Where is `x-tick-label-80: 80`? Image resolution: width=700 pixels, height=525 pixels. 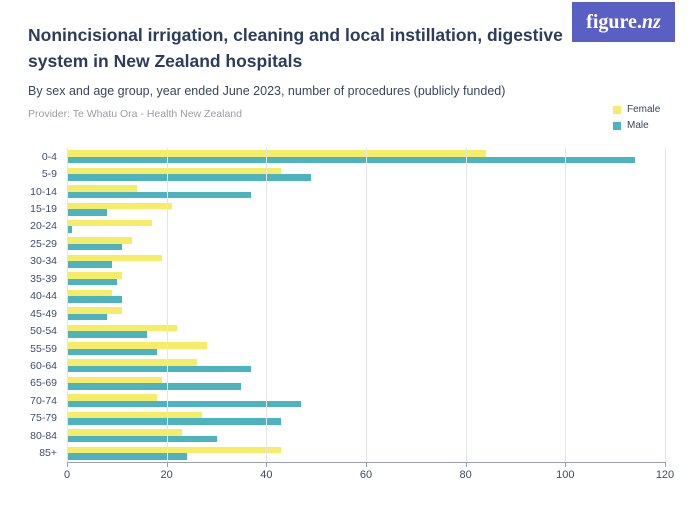 x-tick-label-80: 80 is located at coordinates (465, 475).